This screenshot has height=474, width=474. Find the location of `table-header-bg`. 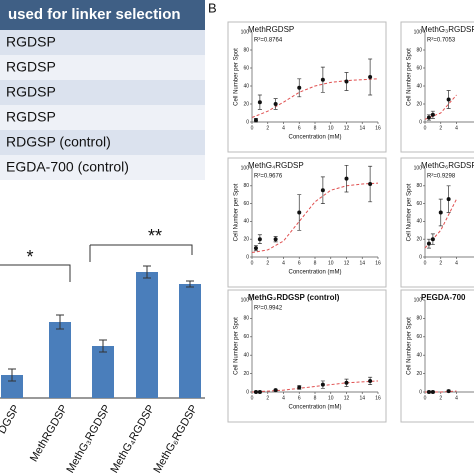

table-header-bg is located at coordinates (102, 15).